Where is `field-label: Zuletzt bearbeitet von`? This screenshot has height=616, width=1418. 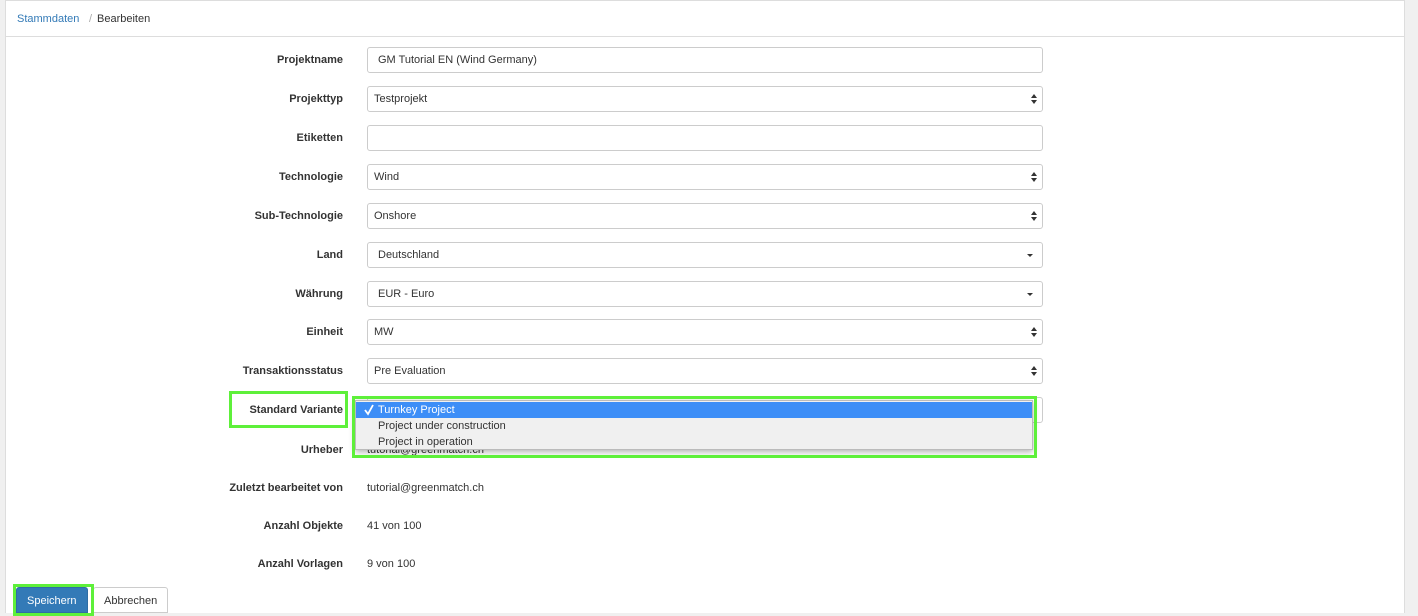 field-label: Zuletzt bearbeitet von is located at coordinates (286, 488).